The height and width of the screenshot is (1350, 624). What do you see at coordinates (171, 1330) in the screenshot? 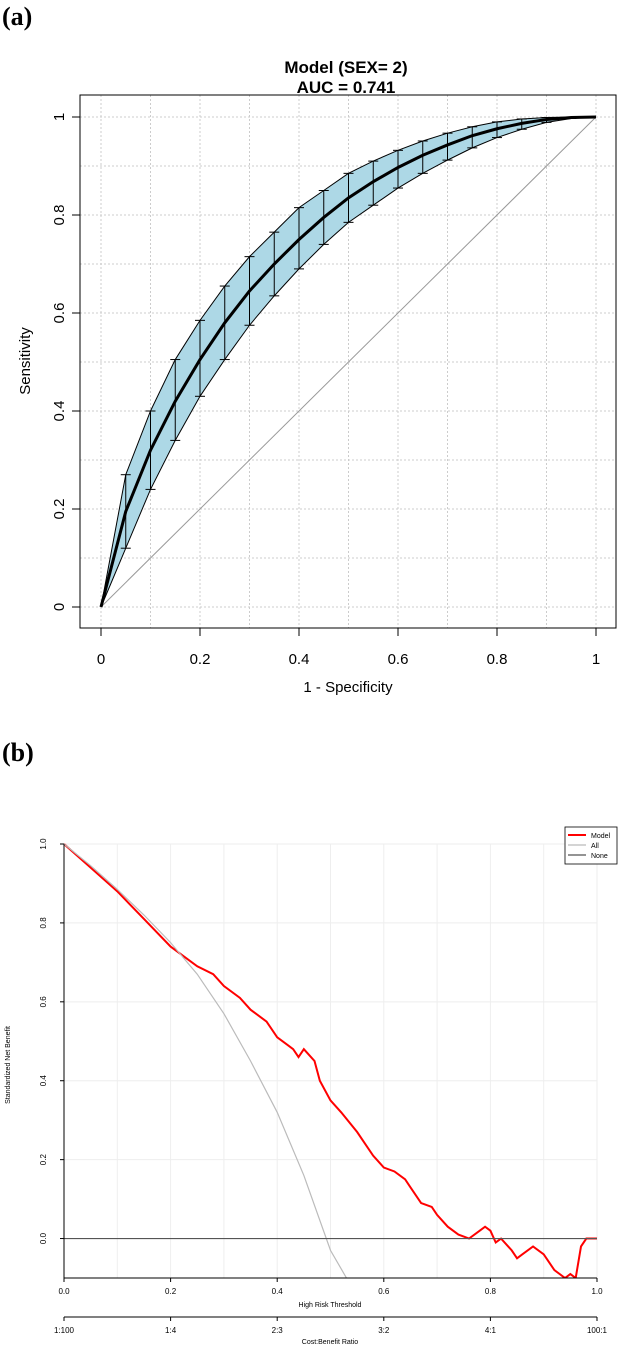
I see `secondary-x-tick-label: 1:4` at bounding box center [171, 1330].